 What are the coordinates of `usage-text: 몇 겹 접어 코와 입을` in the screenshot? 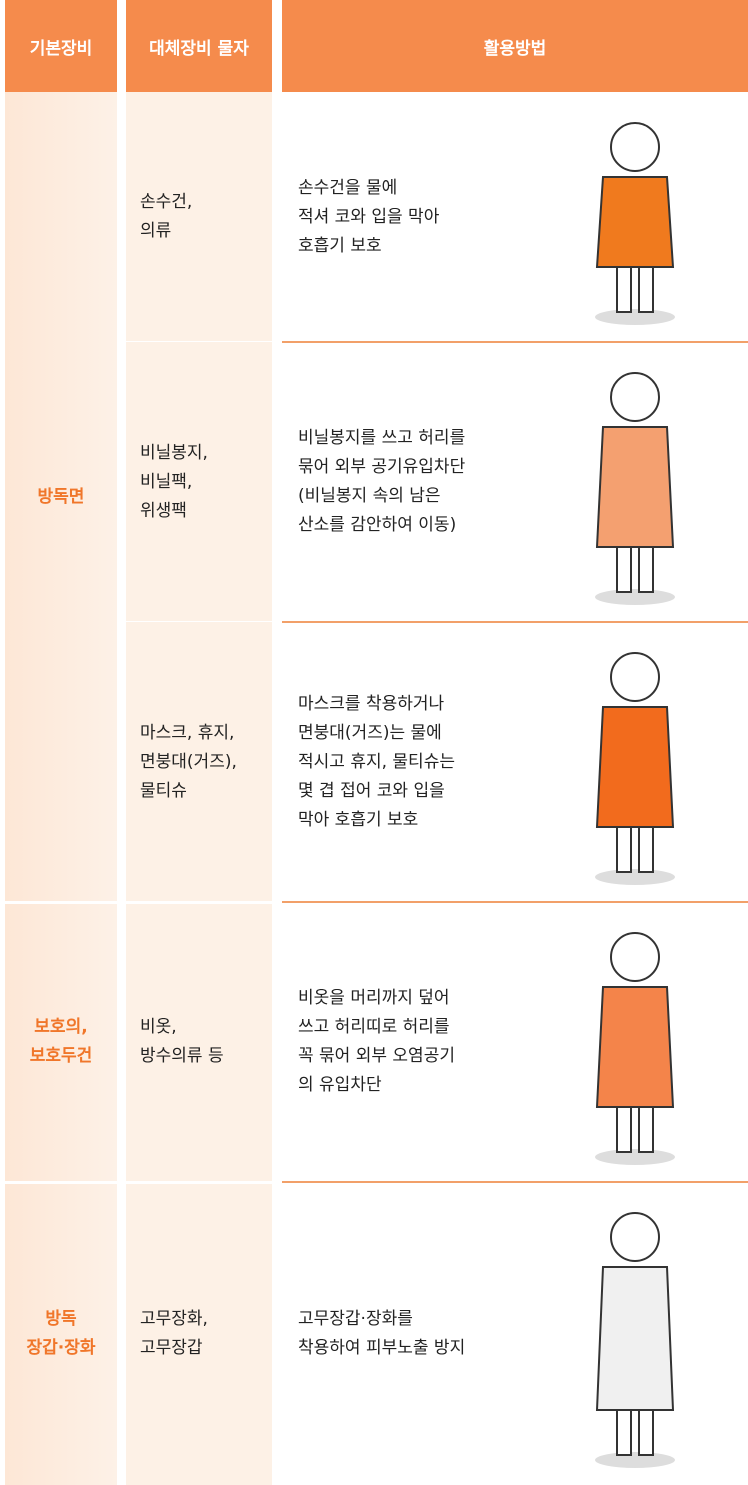 It's located at (371, 790).